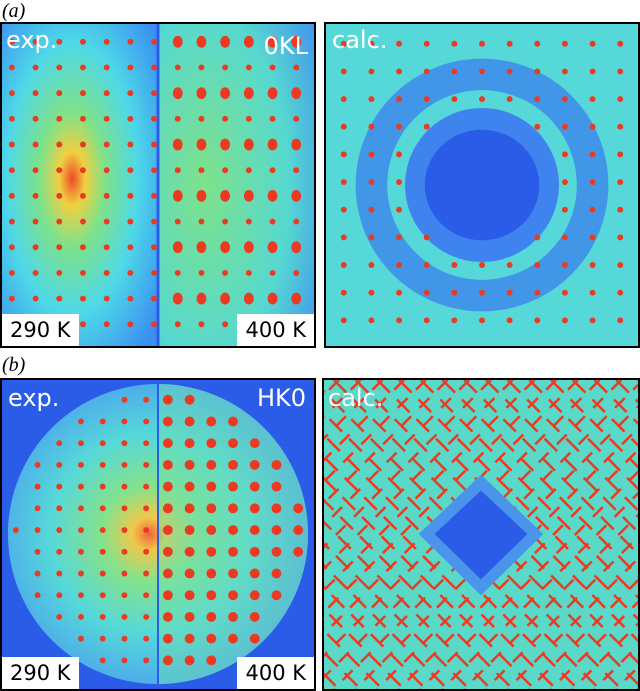 The height and width of the screenshot is (691, 640). I want to click on panel-a-letter: (a), so click(14, 11).